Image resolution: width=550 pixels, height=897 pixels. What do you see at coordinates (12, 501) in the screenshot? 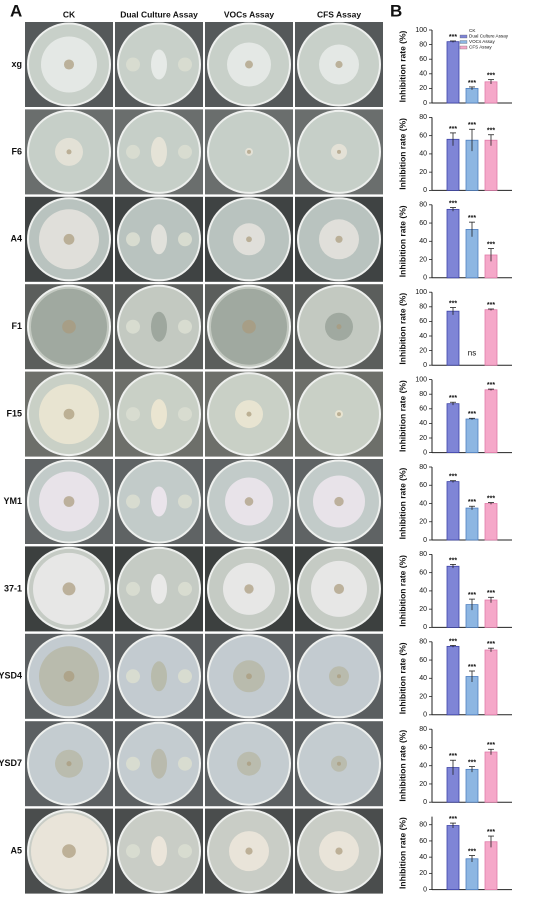
I see `row-label: YM1` at bounding box center [12, 501].